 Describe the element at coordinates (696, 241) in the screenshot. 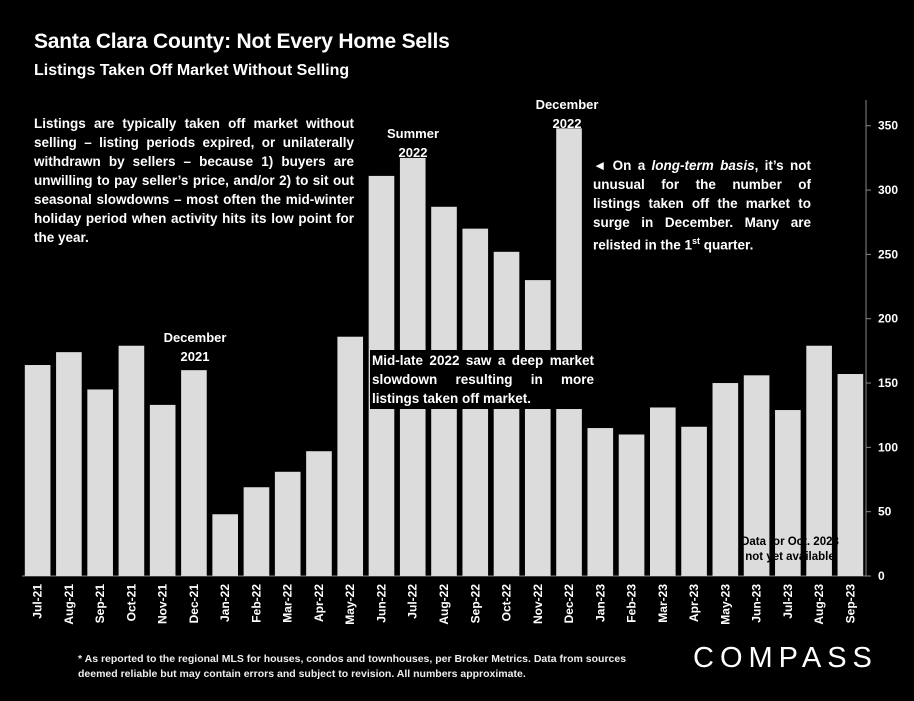

I see `long-term-note-sup: st` at that location.